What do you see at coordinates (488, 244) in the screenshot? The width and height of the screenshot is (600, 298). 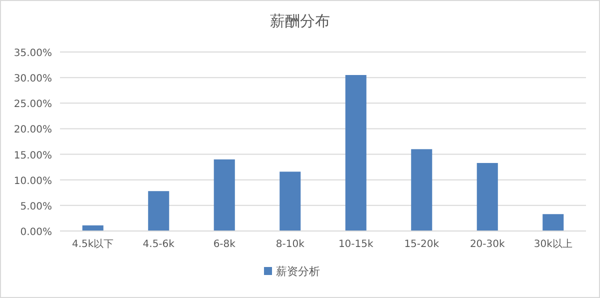 I see `x-tick-label: 20-30k` at bounding box center [488, 244].